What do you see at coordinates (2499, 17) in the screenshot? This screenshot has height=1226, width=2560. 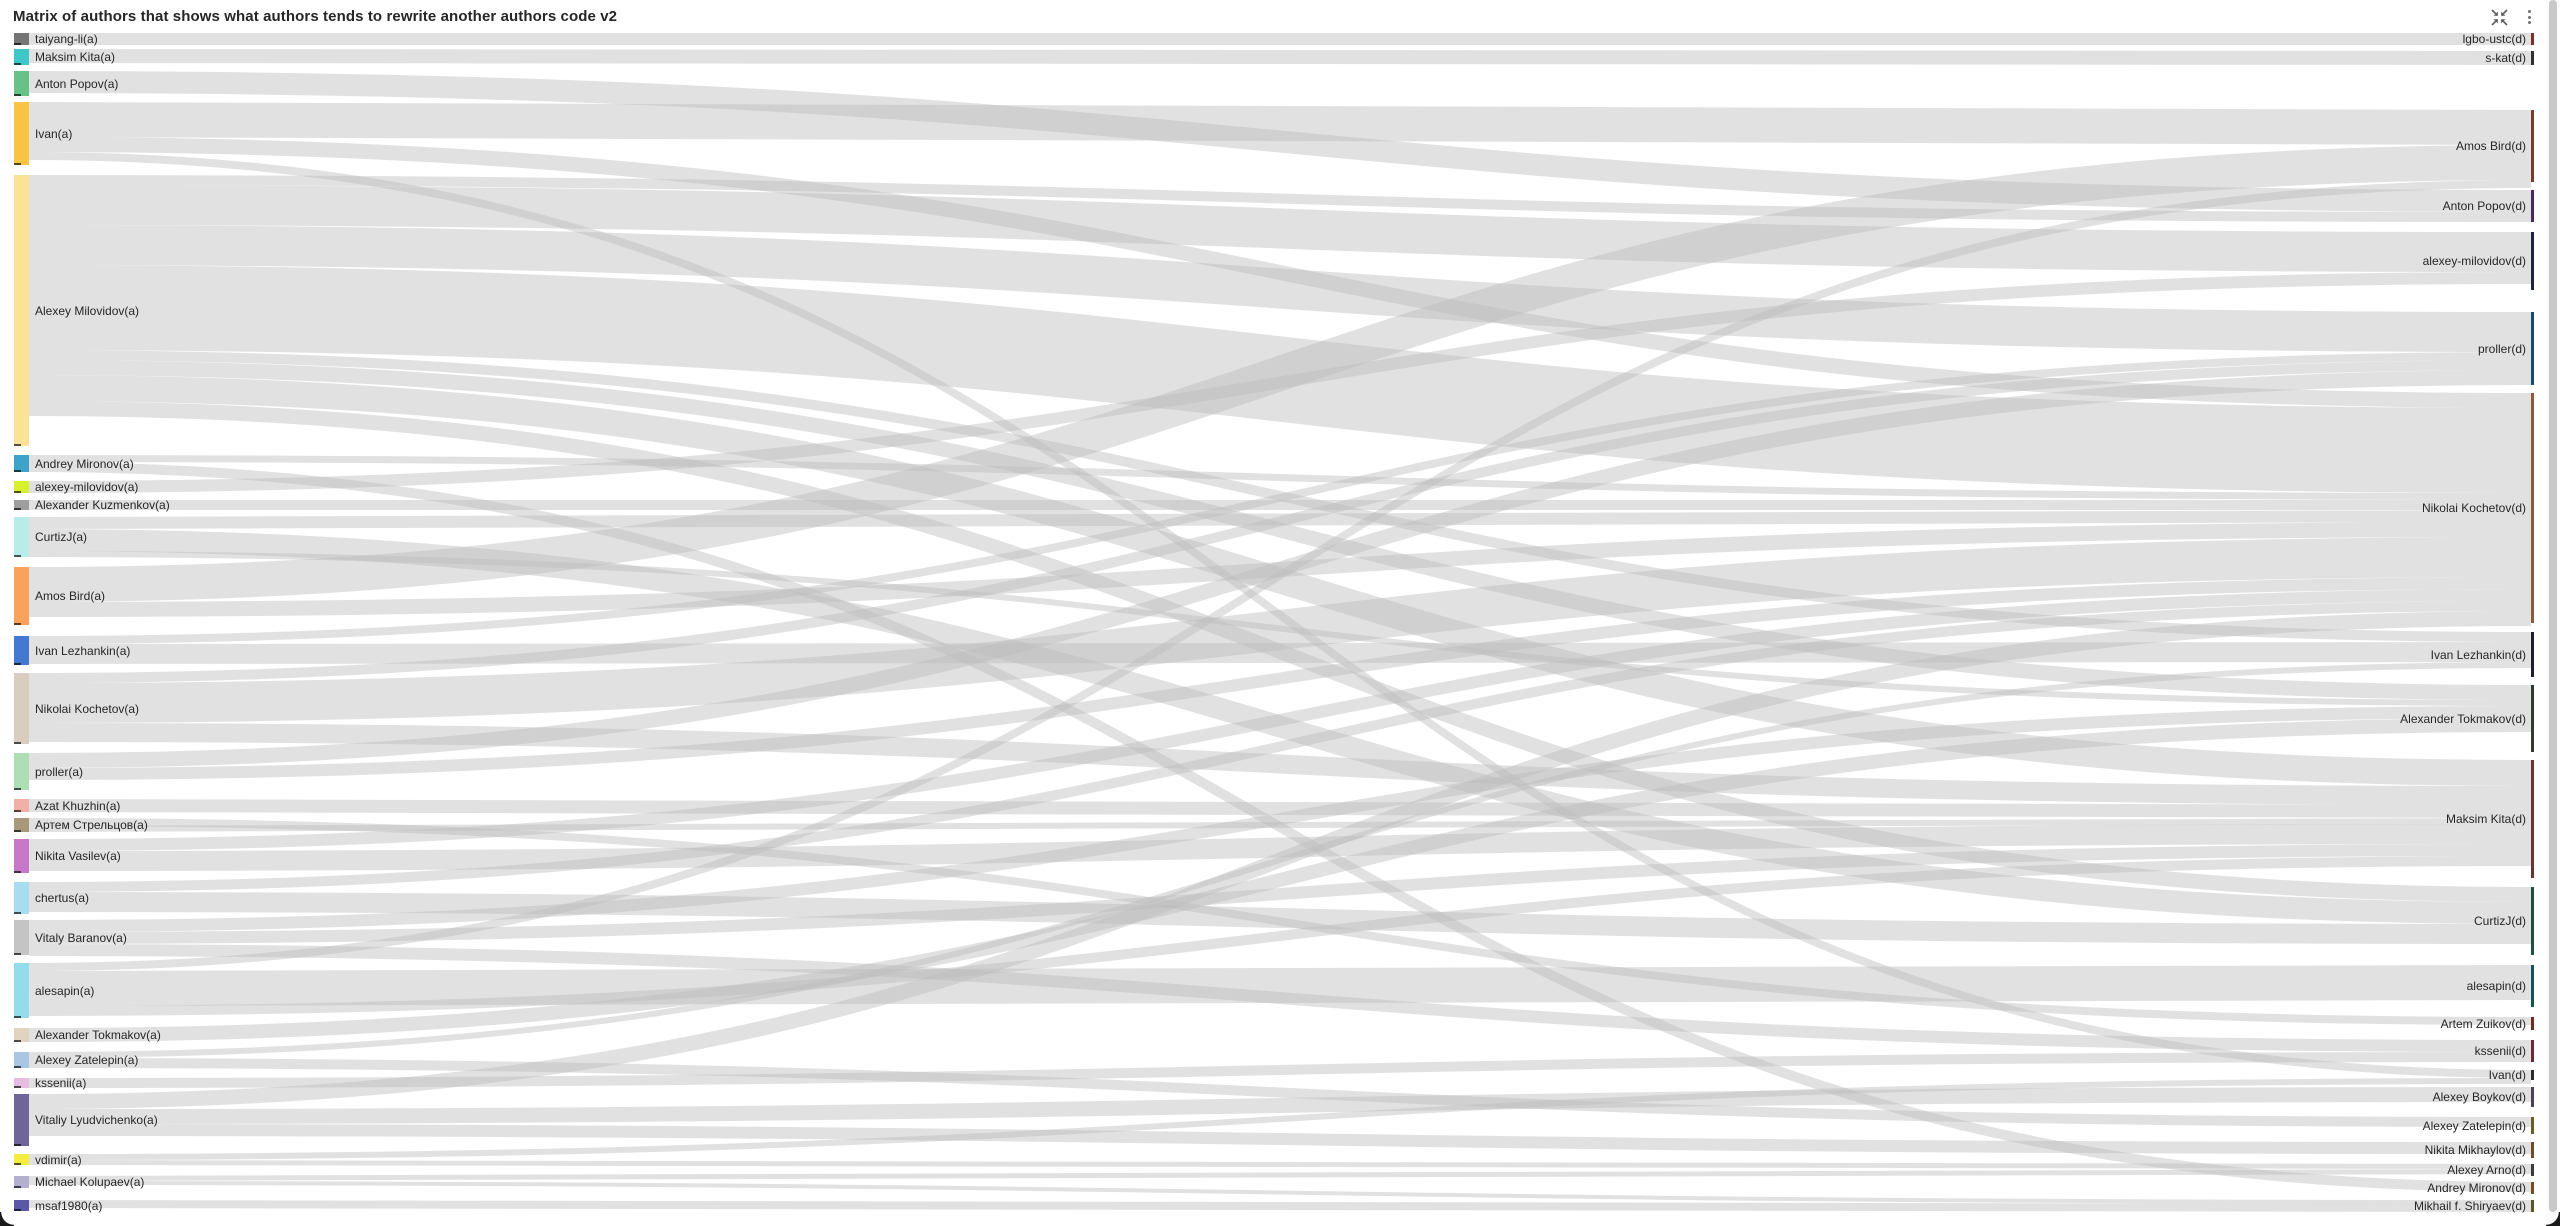 I see `collapse-icon` at bounding box center [2499, 17].